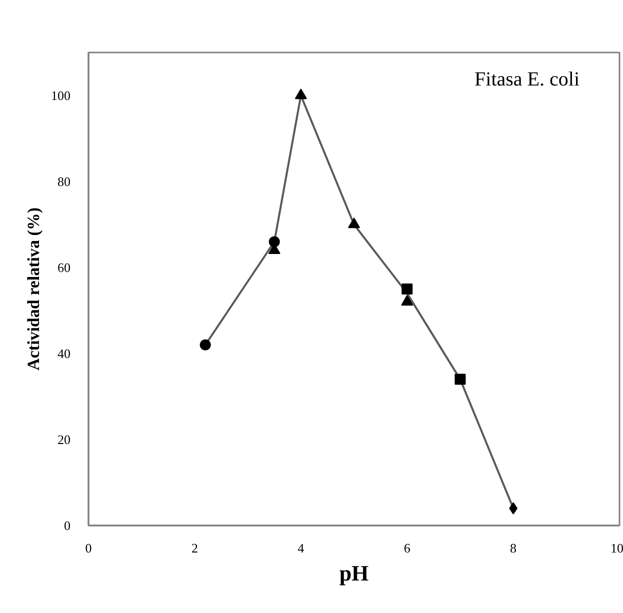  Describe the element at coordinates (67, 525) in the screenshot. I see `y-tick-label: 0` at that location.